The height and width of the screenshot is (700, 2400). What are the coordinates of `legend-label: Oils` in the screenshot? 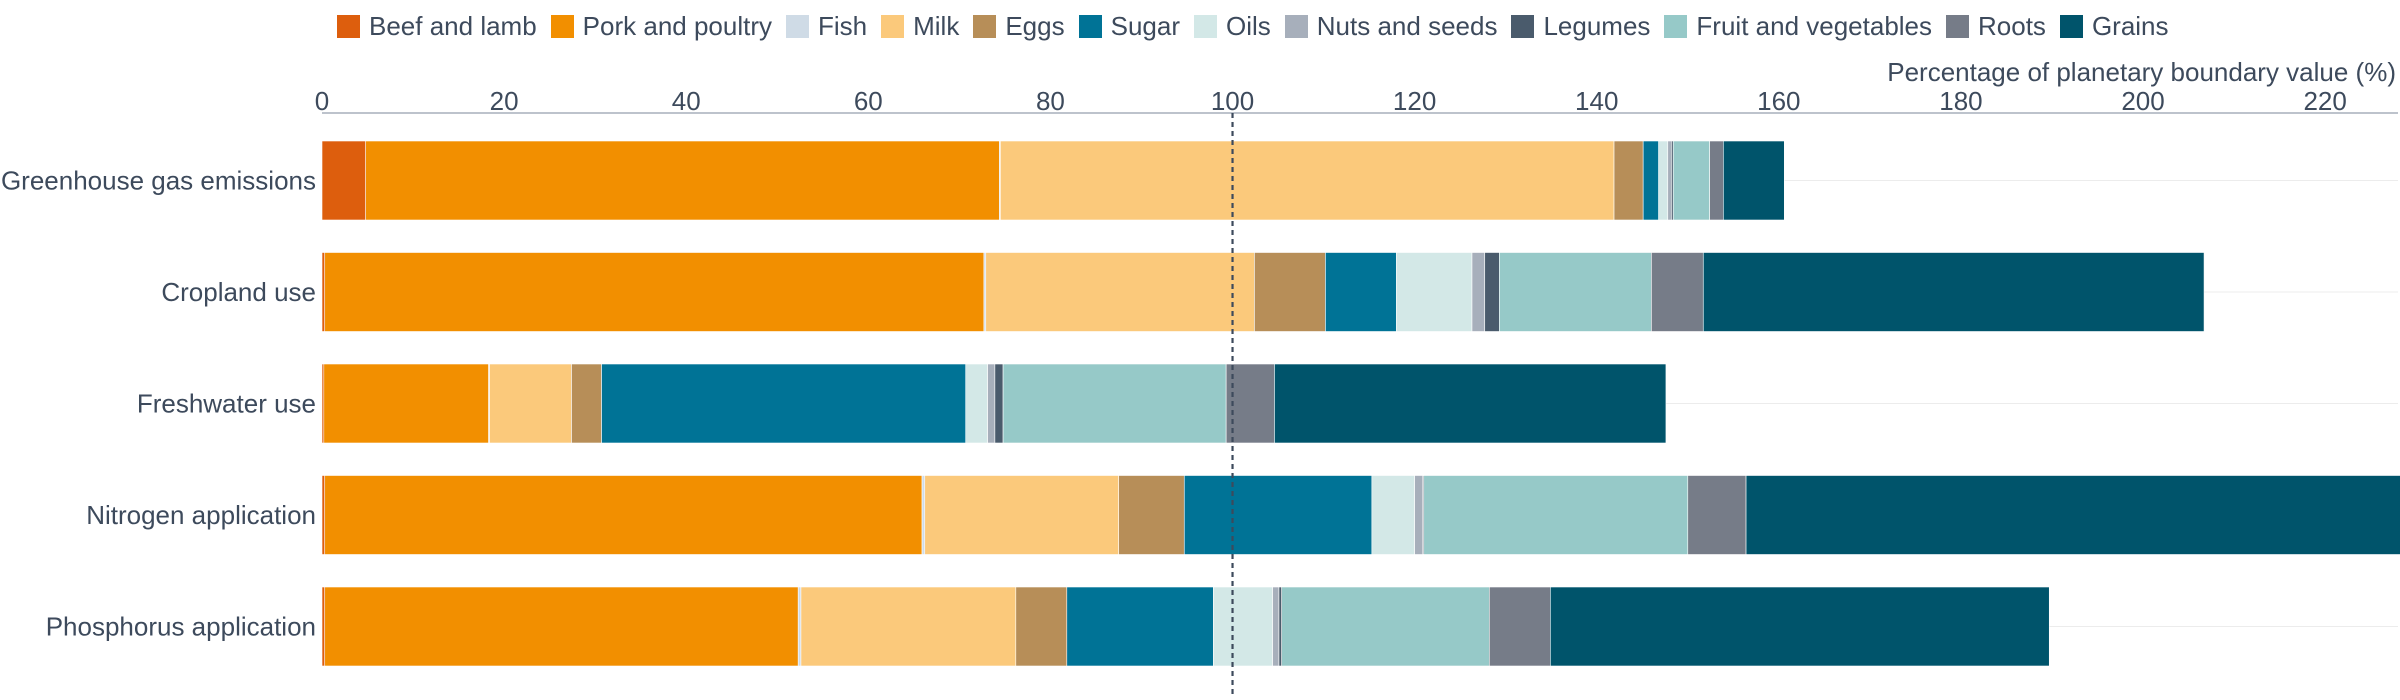 It's located at (1248, 26).